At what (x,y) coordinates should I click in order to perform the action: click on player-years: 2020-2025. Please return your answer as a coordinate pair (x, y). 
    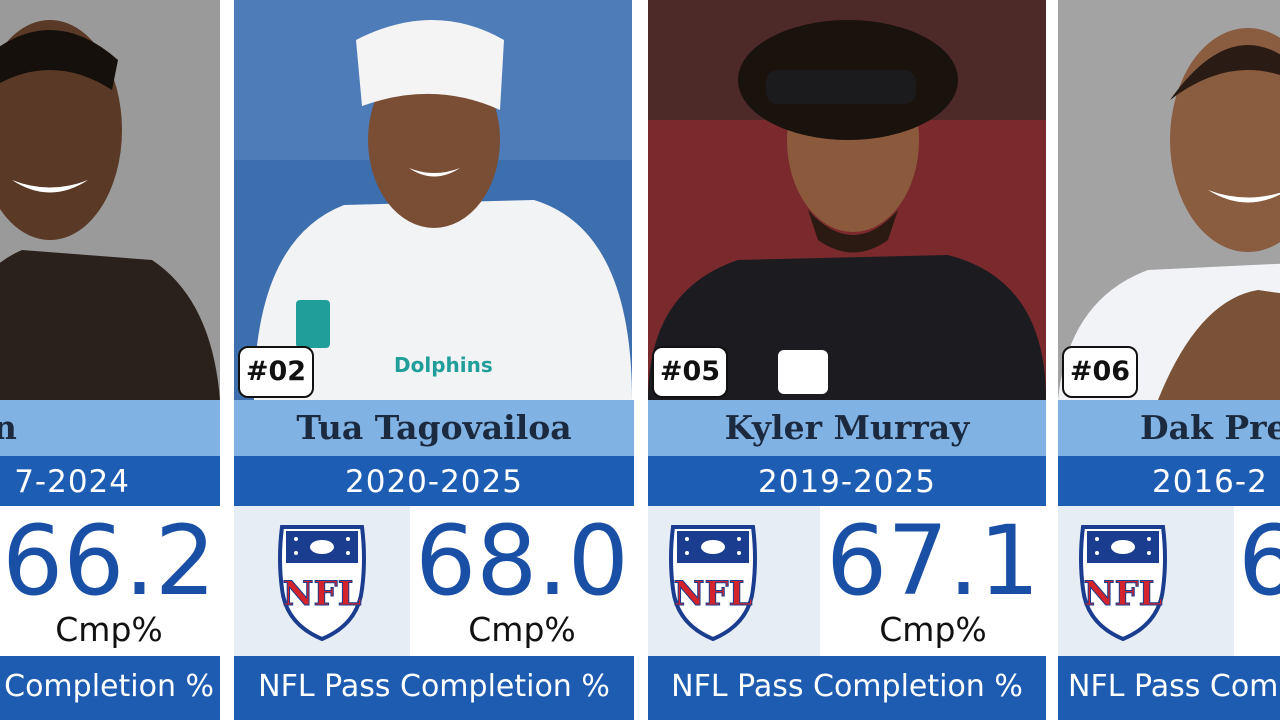
    Looking at the image, I should click on (434, 481).